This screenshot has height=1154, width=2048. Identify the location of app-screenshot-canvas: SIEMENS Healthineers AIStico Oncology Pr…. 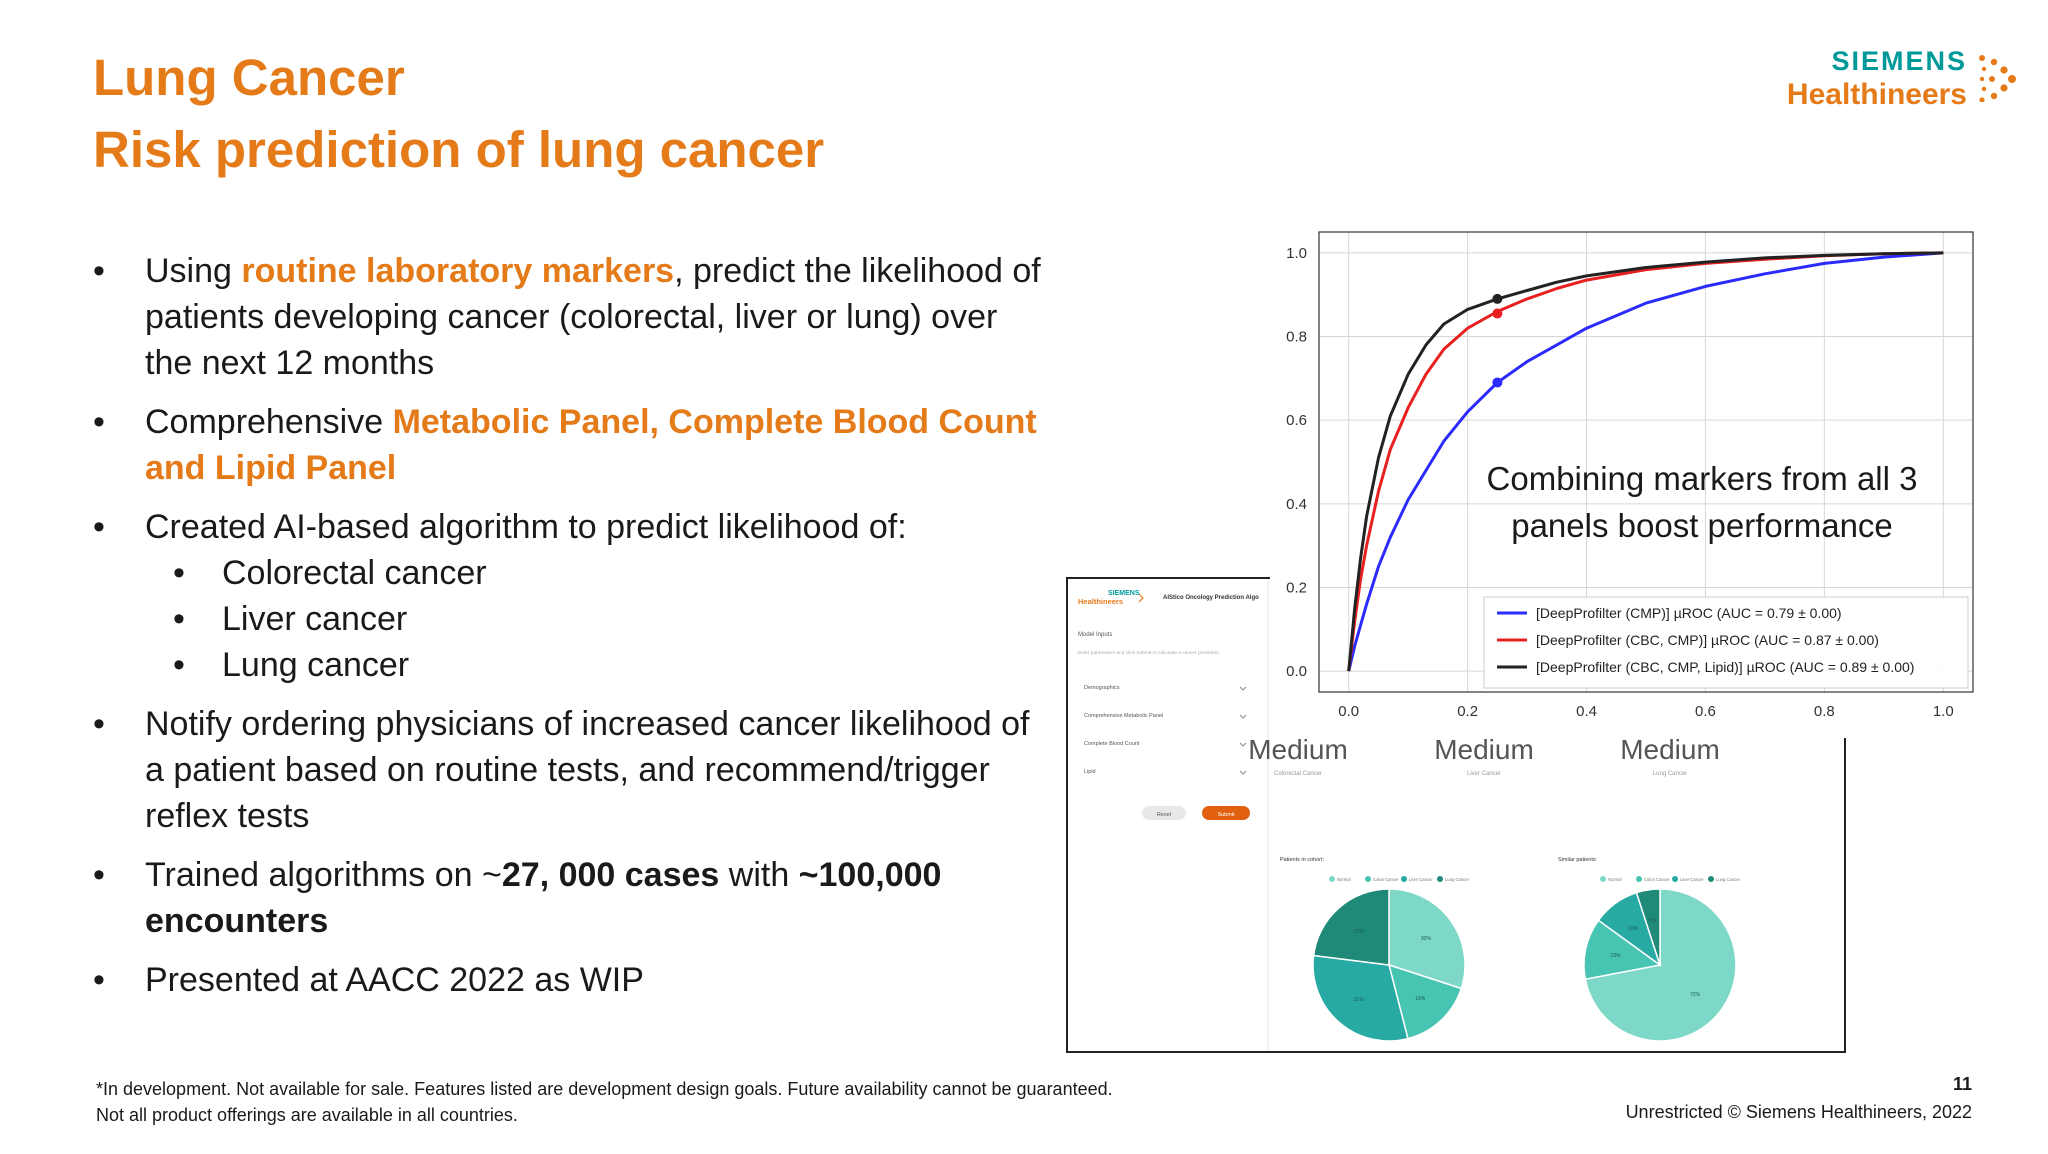
(1409, 815).